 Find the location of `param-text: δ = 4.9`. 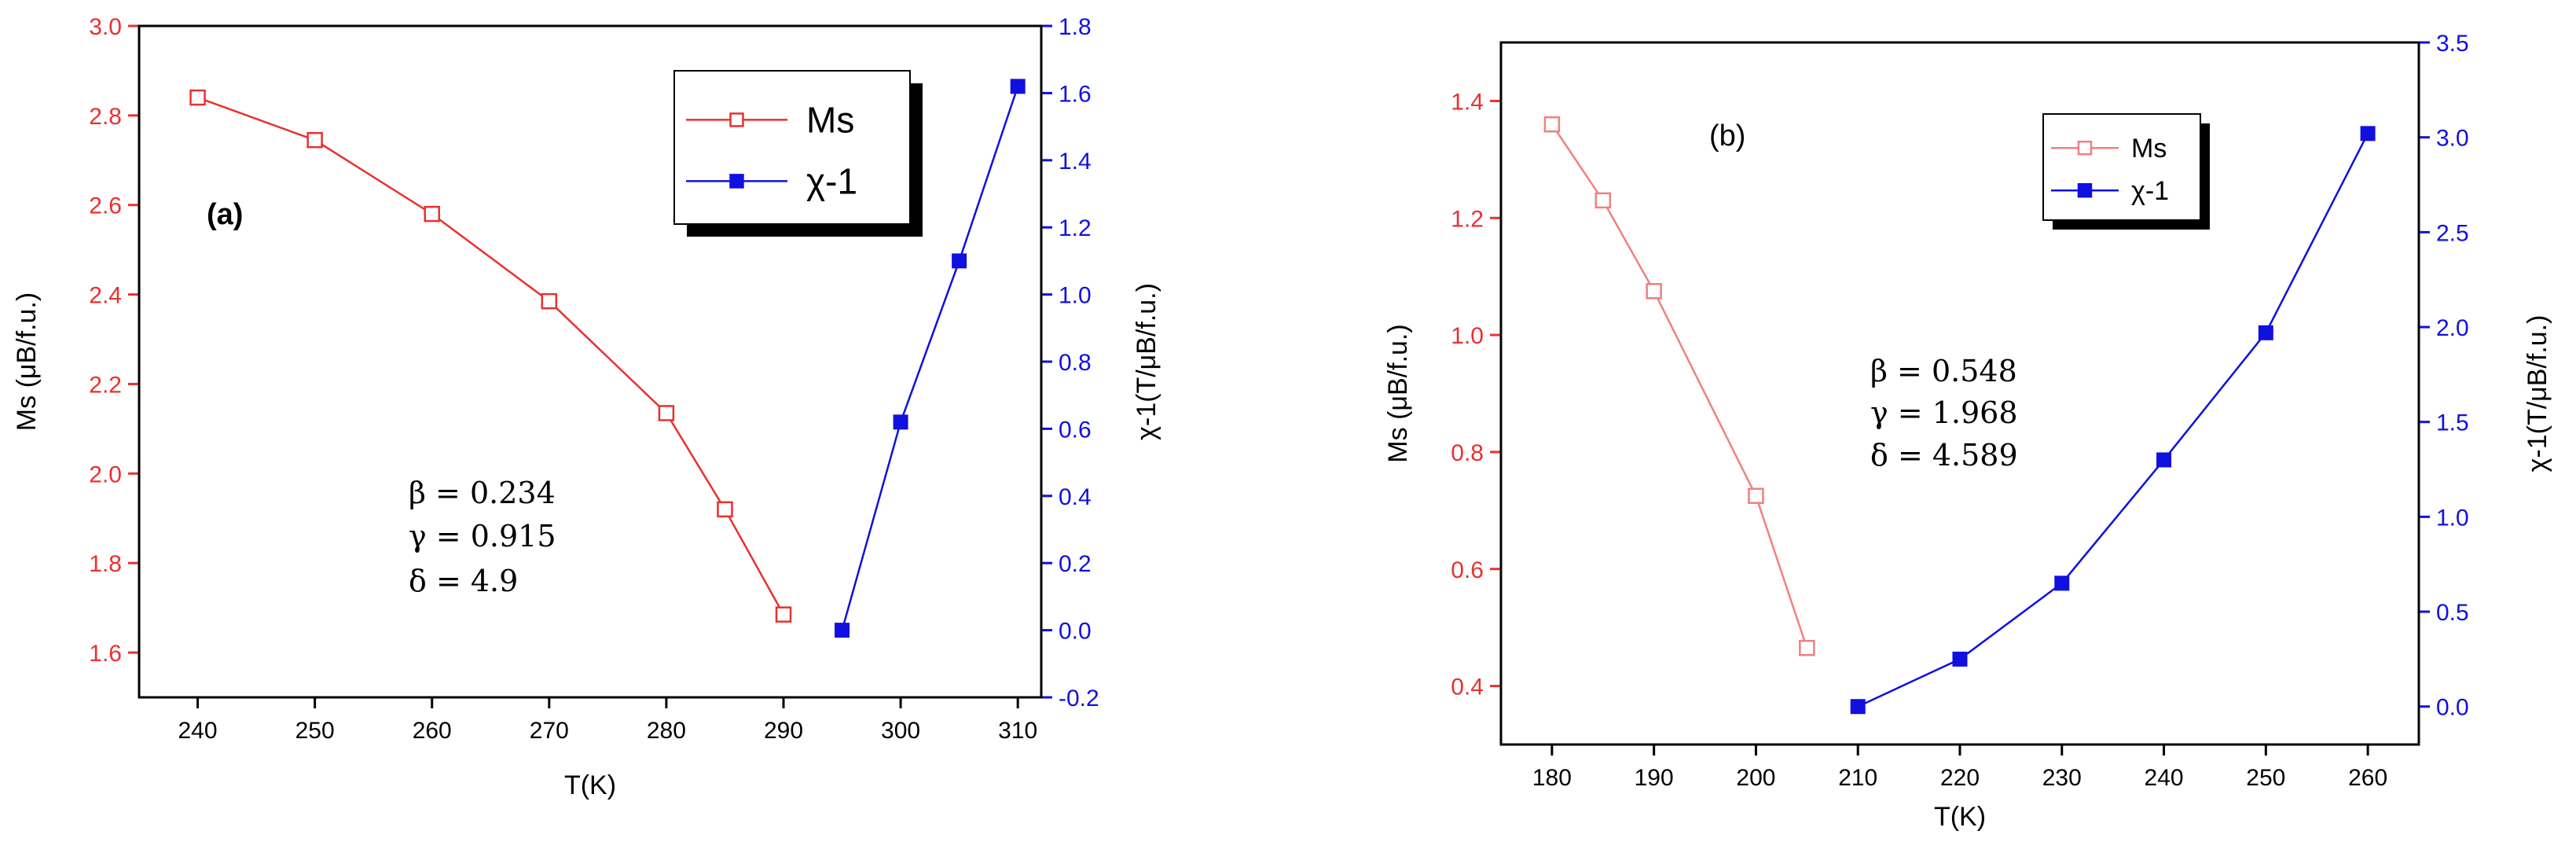

param-text: δ = 4.9 is located at coordinates (464, 581).